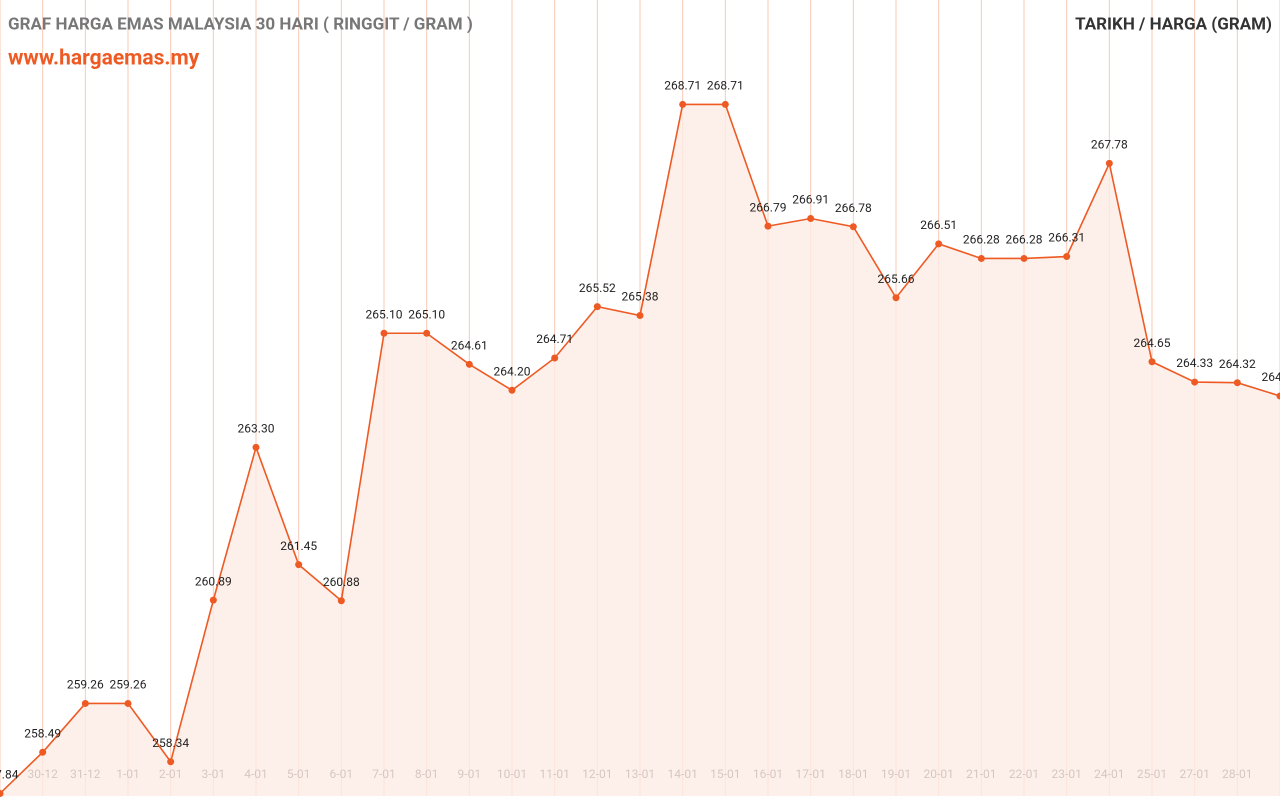  What do you see at coordinates (42, 733) in the screenshot?
I see `value-label: 258.49` at bounding box center [42, 733].